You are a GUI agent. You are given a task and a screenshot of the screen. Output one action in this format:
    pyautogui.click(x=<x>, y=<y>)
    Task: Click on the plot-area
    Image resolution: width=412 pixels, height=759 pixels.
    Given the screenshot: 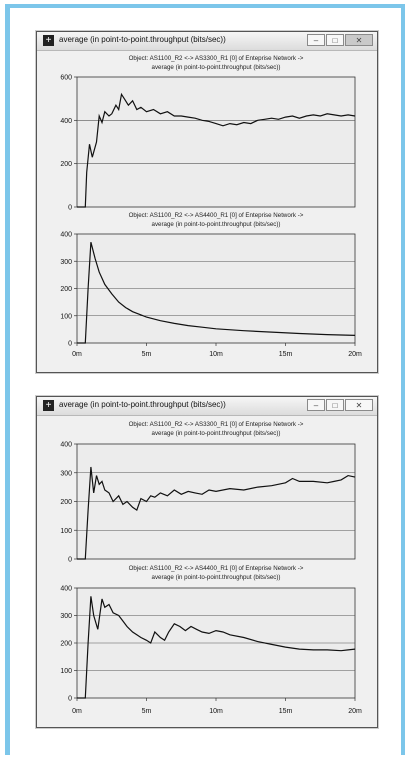 What is the action you would take?
    pyautogui.click(x=216, y=142)
    